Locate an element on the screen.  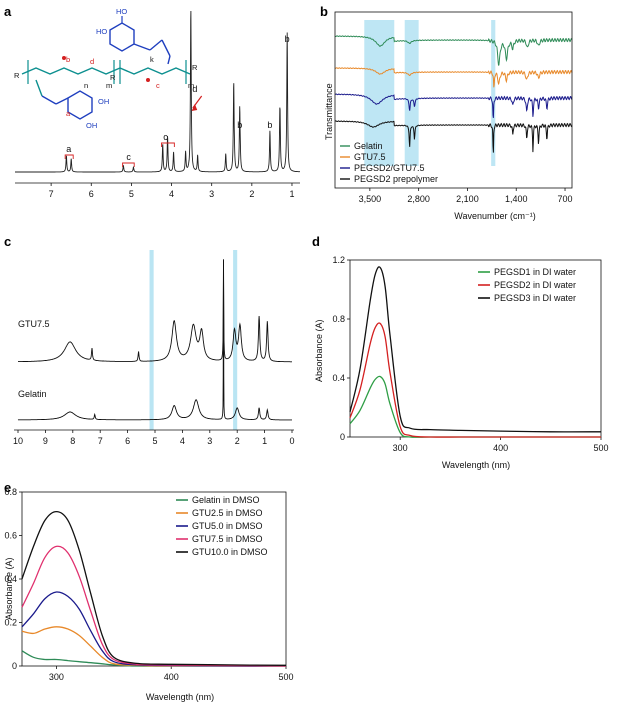
x-tick-label-a: 4 is located at coordinates (171, 194).